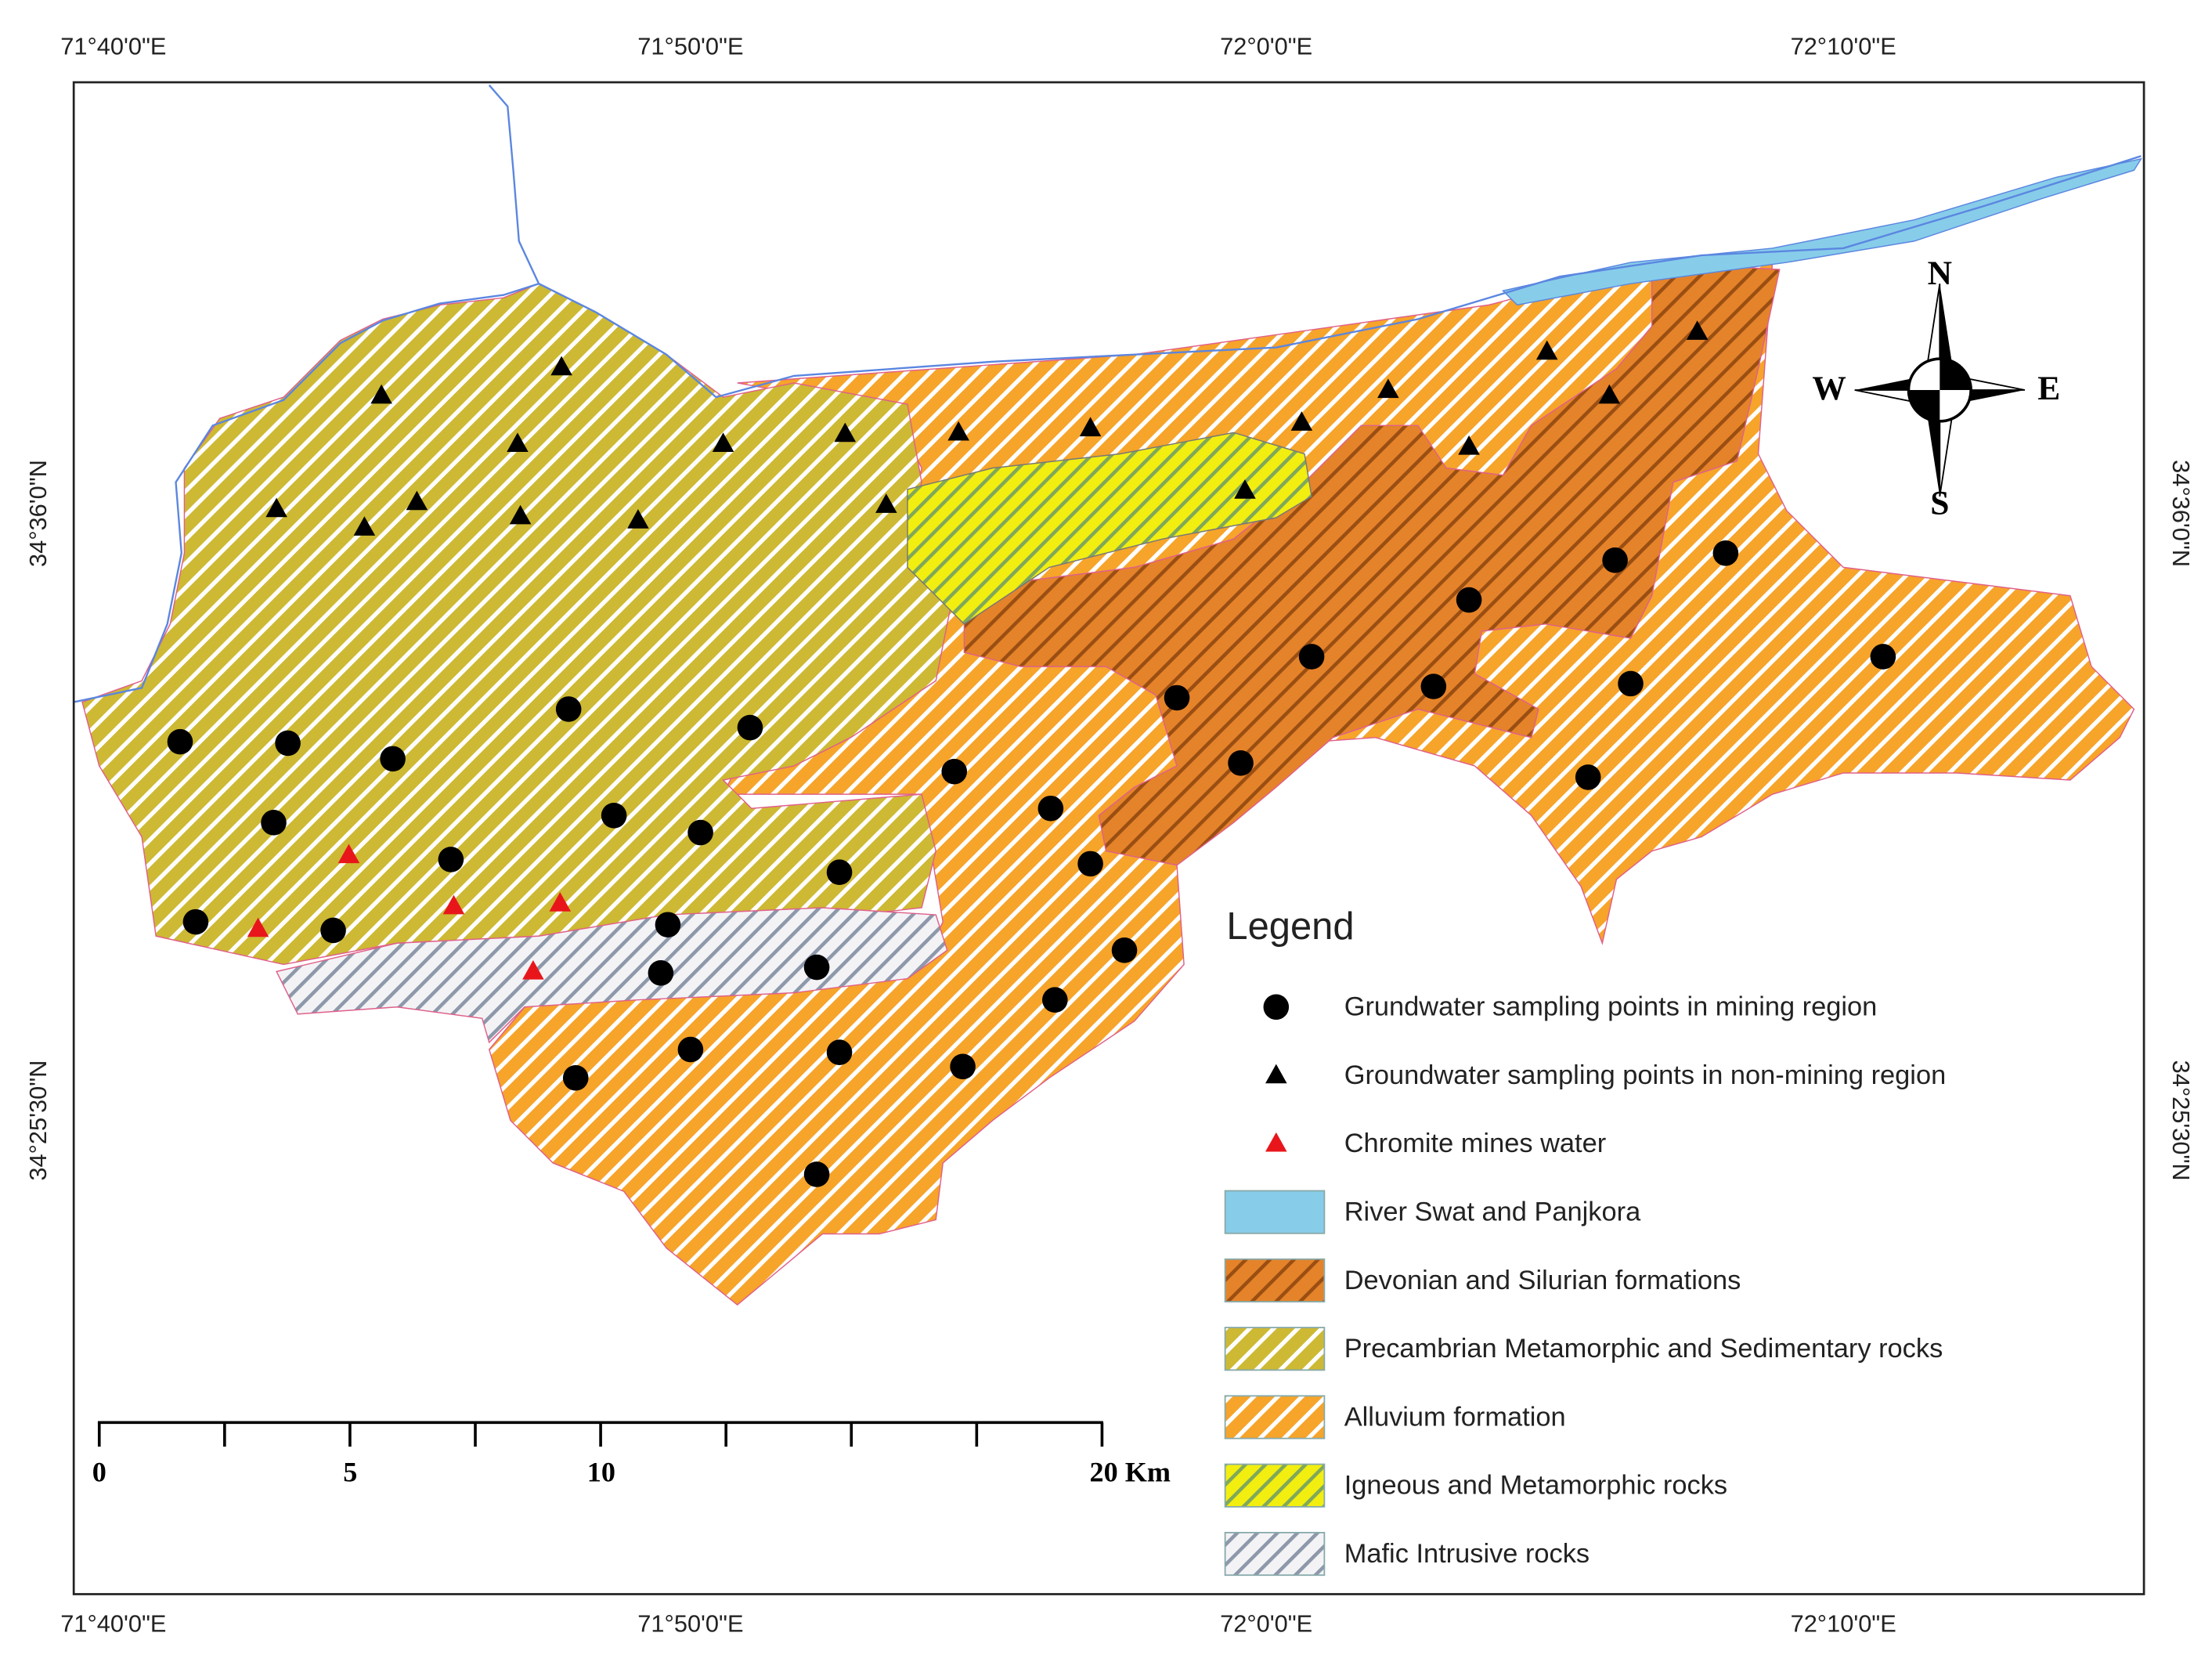  What do you see at coordinates (1535, 1486) in the screenshot?
I see `legend-label: Igneous and Metamorphic rocks` at bounding box center [1535, 1486].